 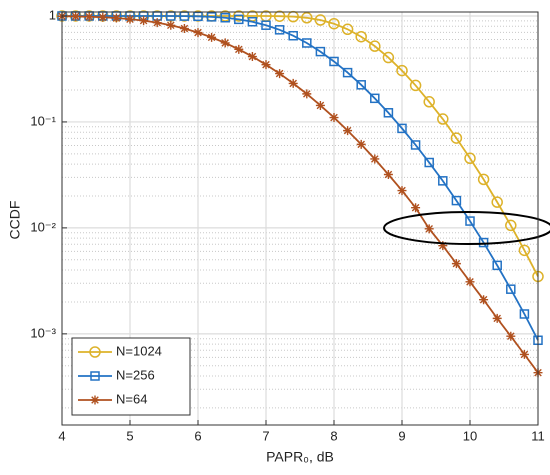 What do you see at coordinates (43, 332) in the screenshot?
I see `y-tick-label: 10⁻³` at bounding box center [43, 332].